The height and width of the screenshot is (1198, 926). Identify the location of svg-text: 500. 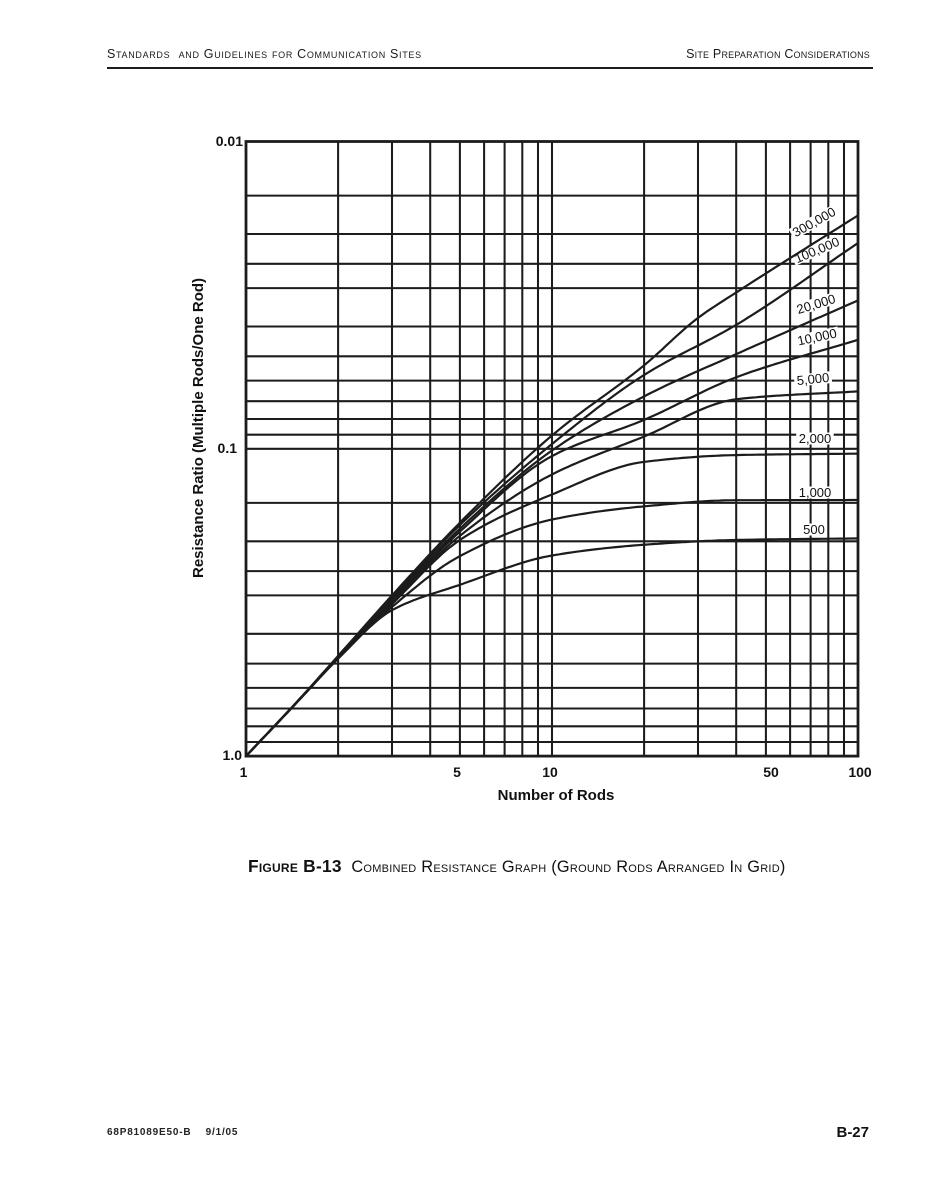
(814, 529).